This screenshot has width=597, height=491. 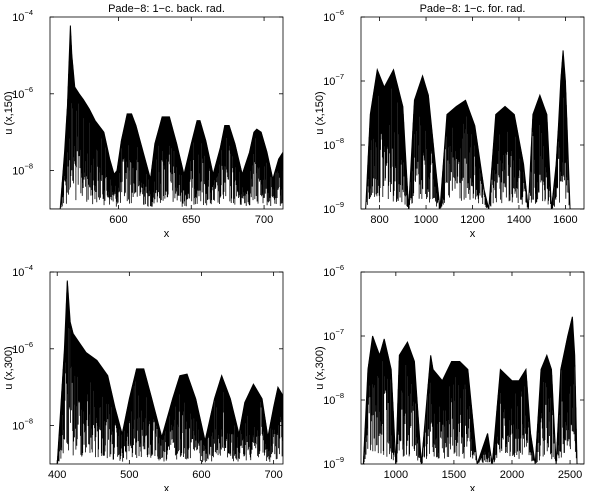 I want to click on x-tick-label: 800, so click(x=379, y=220).